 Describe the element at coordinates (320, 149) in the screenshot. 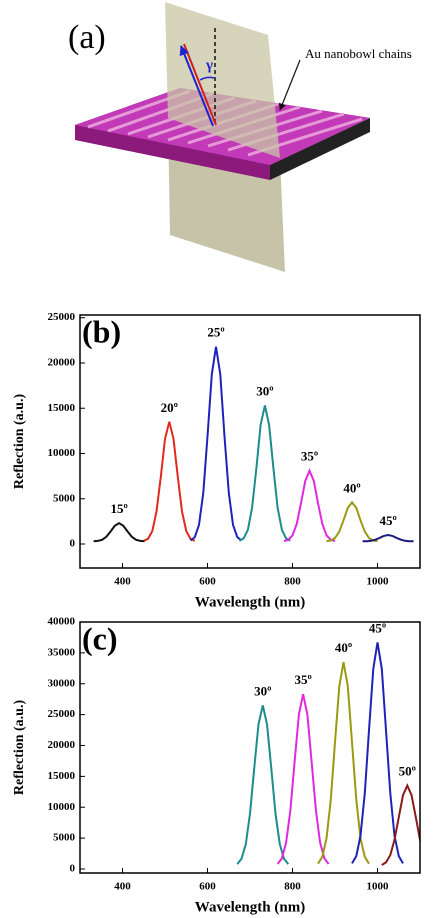

I see `slab-edge` at that location.